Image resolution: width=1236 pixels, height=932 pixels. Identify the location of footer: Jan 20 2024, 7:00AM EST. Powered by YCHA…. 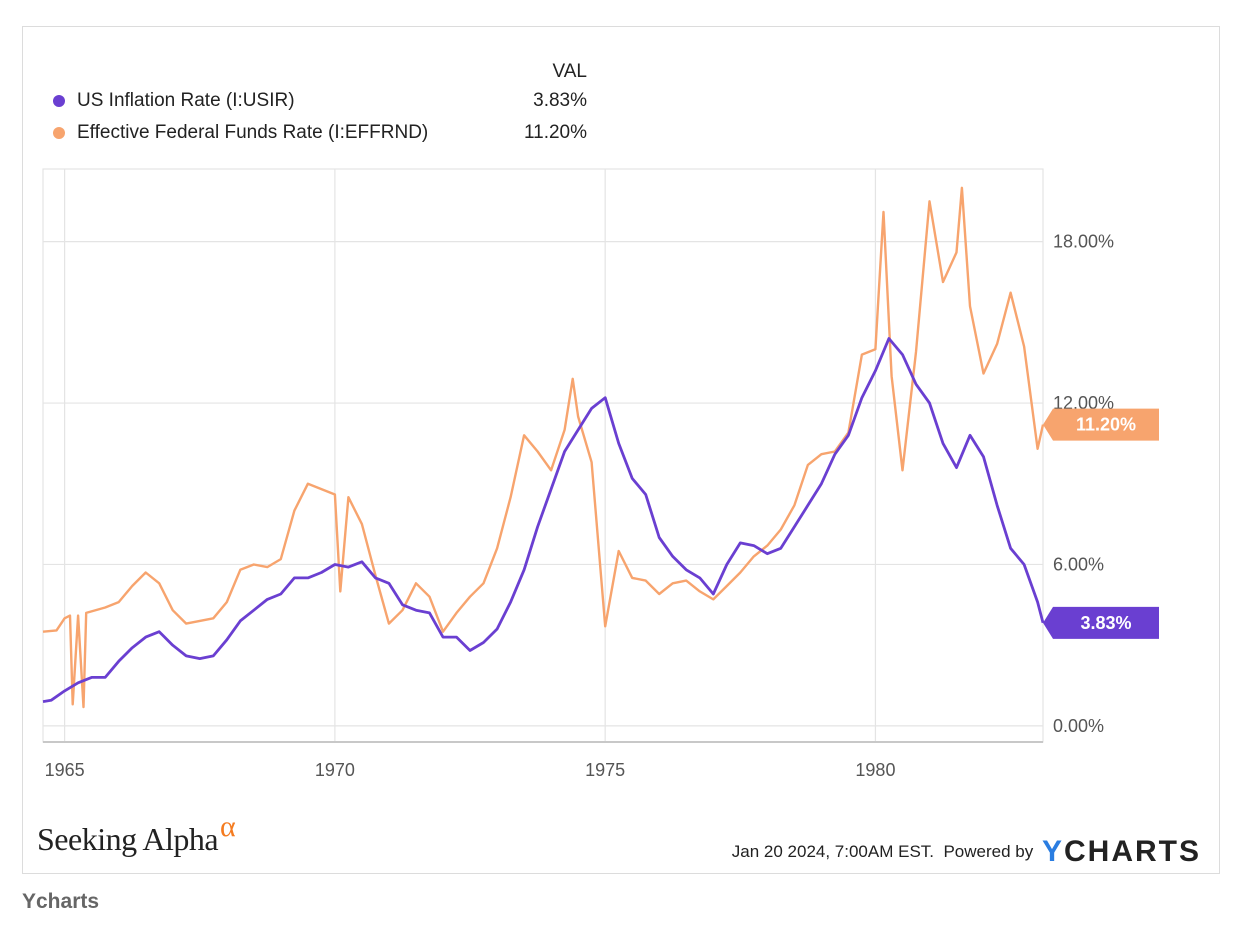
(966, 852).